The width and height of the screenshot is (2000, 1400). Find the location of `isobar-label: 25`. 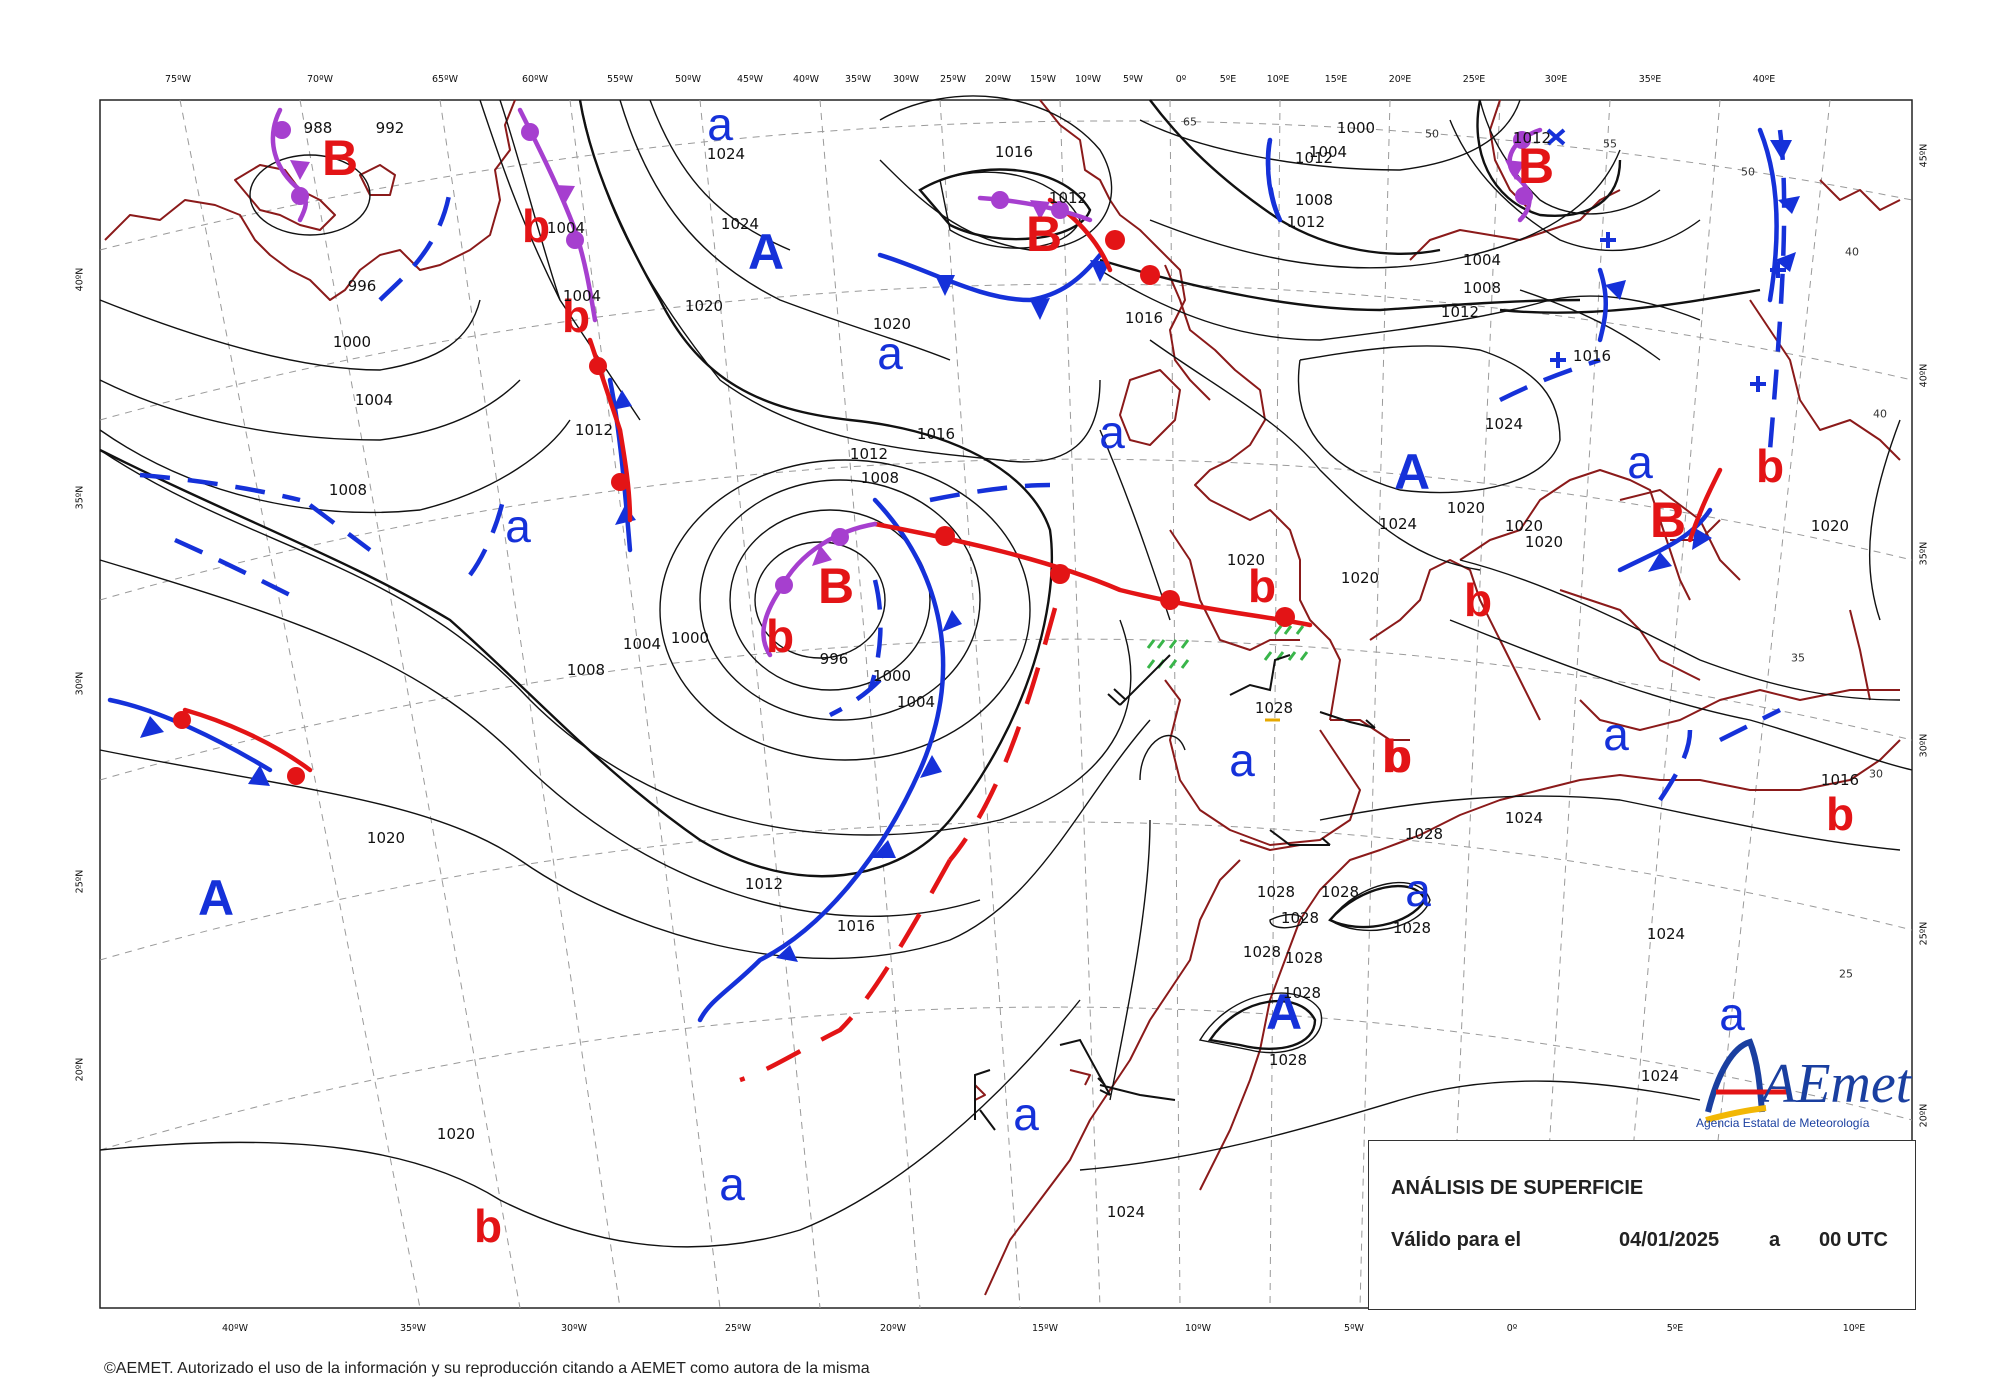

isobar-label: 25 is located at coordinates (1846, 974).